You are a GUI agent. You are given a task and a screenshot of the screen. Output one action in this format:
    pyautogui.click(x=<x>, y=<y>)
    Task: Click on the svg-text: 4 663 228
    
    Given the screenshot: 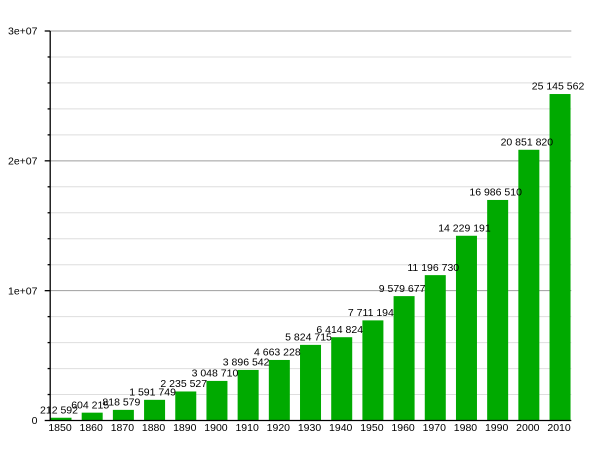 What is the action you would take?
    pyautogui.click(x=277, y=353)
    